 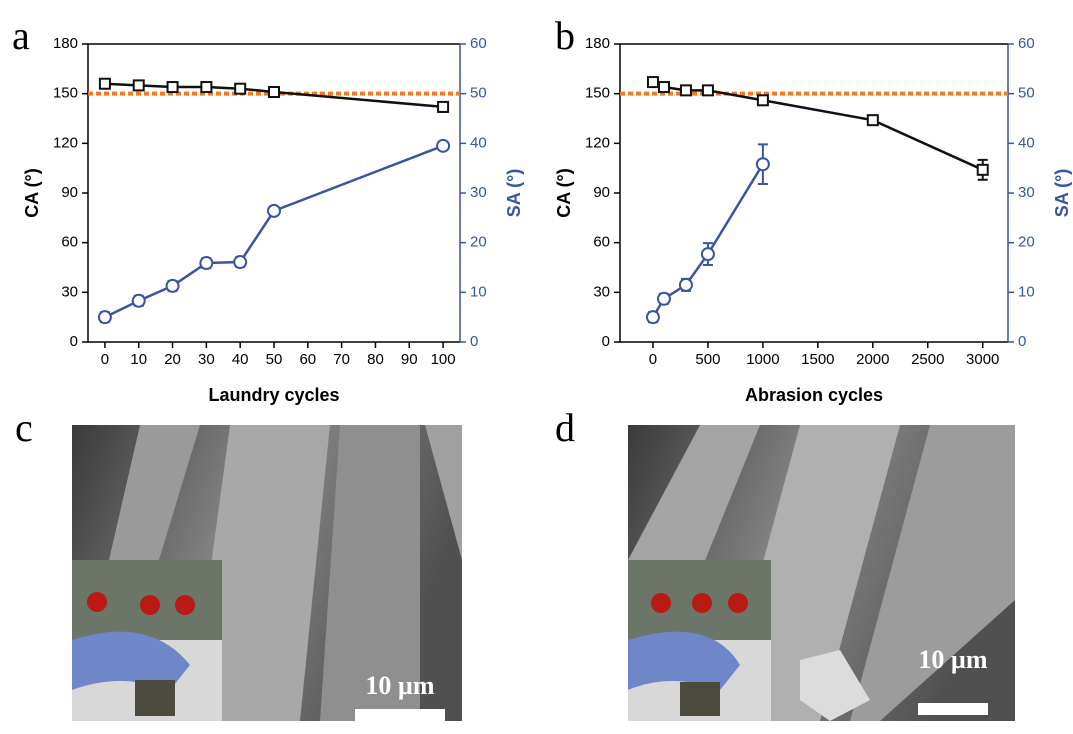 What do you see at coordinates (341, 359) in the screenshot?
I see `x-tick-label: 70` at bounding box center [341, 359].